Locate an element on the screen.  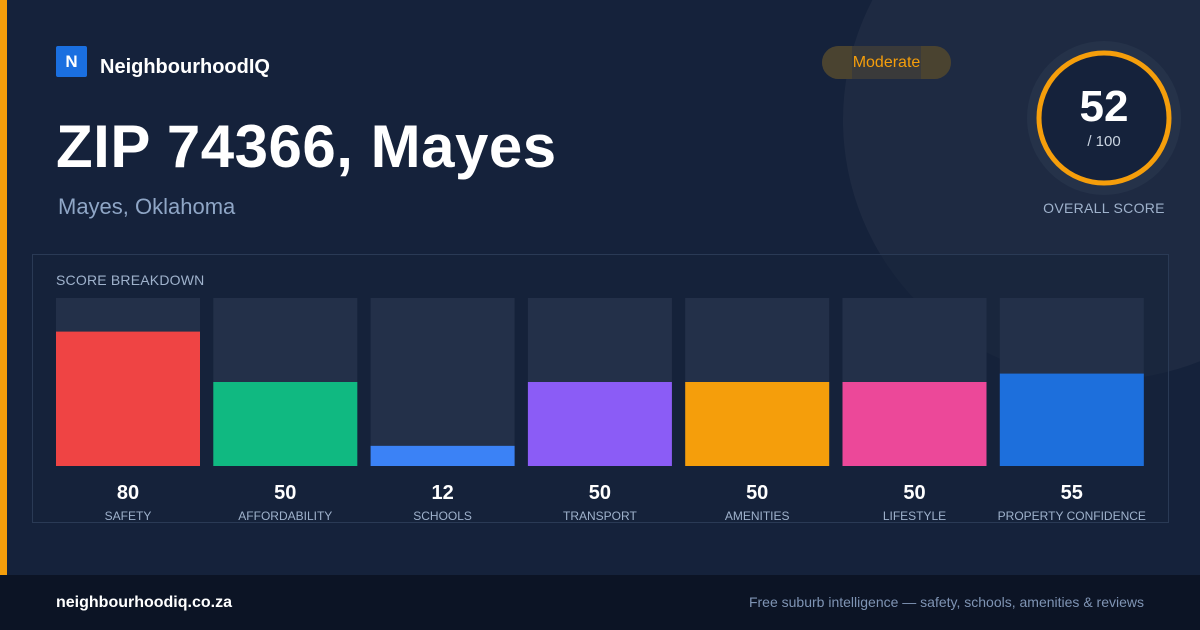
overall-score-value: 52 is located at coordinates (1104, 106).